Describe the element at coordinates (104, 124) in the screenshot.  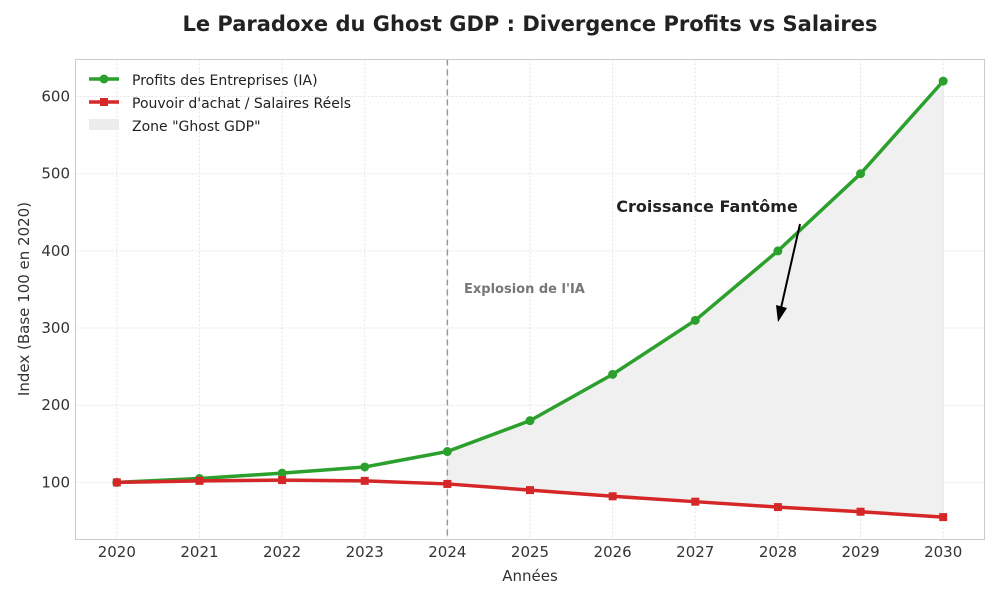
I see `legend-marker-ghost` at that location.